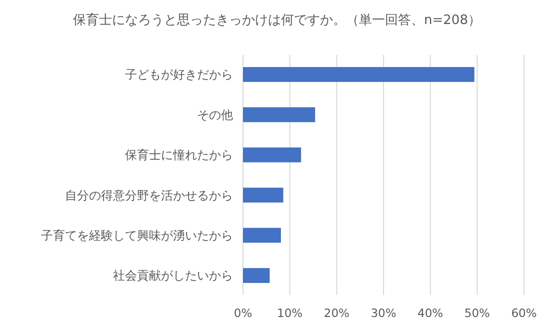 Image resolution: width=554 pixels, height=333 pixels. What do you see at coordinates (179, 155) in the screenshot?
I see `y-tick-label: 保育士に憧れたから` at bounding box center [179, 155].